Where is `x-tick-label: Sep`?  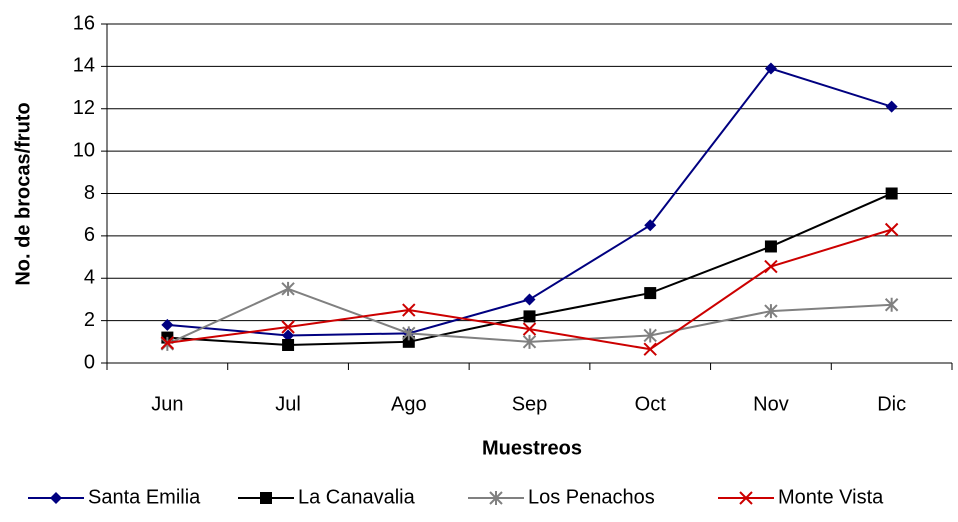
x-tick-label: Sep is located at coordinates (530, 404).